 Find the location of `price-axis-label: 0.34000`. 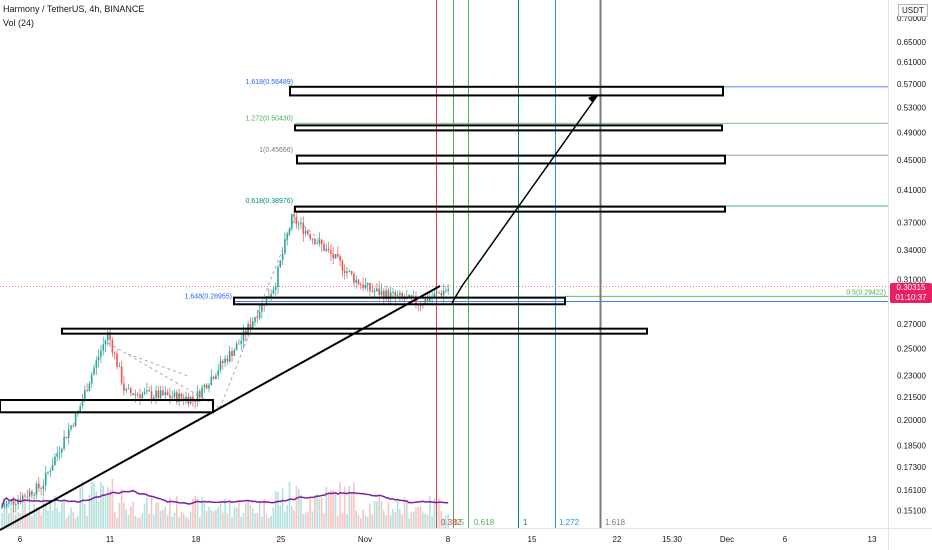

price-axis-label: 0.34000 is located at coordinates (911, 250).